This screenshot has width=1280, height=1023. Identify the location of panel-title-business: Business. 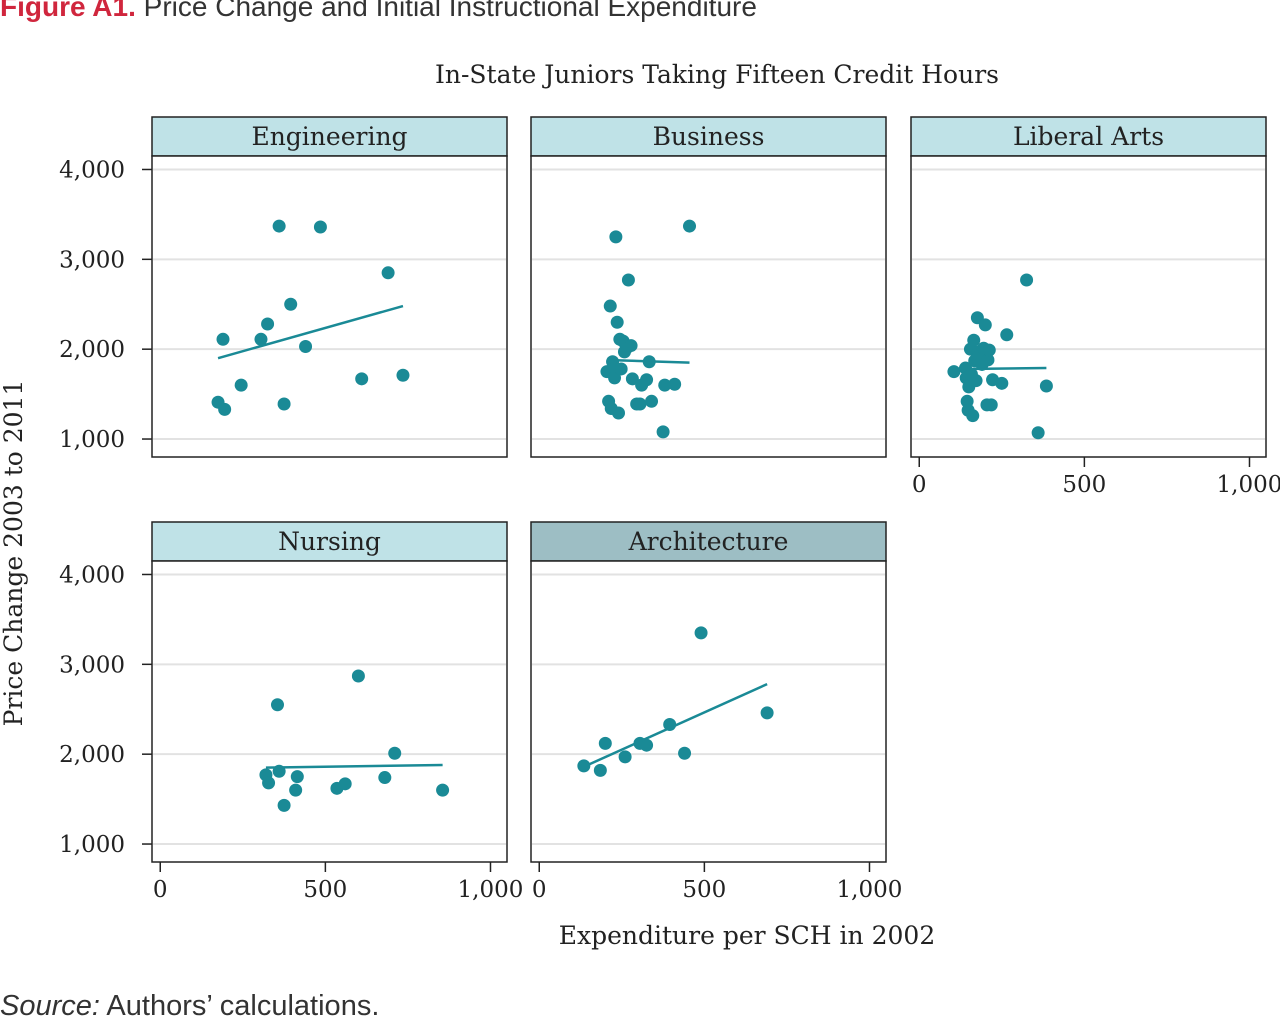
(709, 136).